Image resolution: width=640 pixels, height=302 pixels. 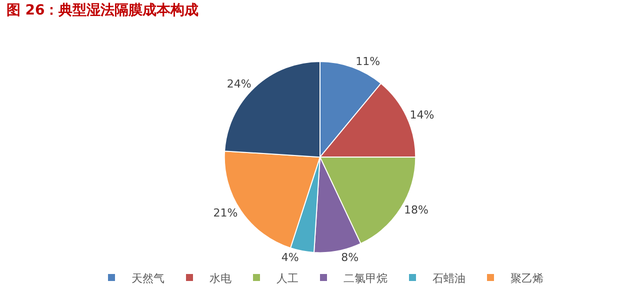 I want to click on legend-label: 人工, so click(x=287, y=278).